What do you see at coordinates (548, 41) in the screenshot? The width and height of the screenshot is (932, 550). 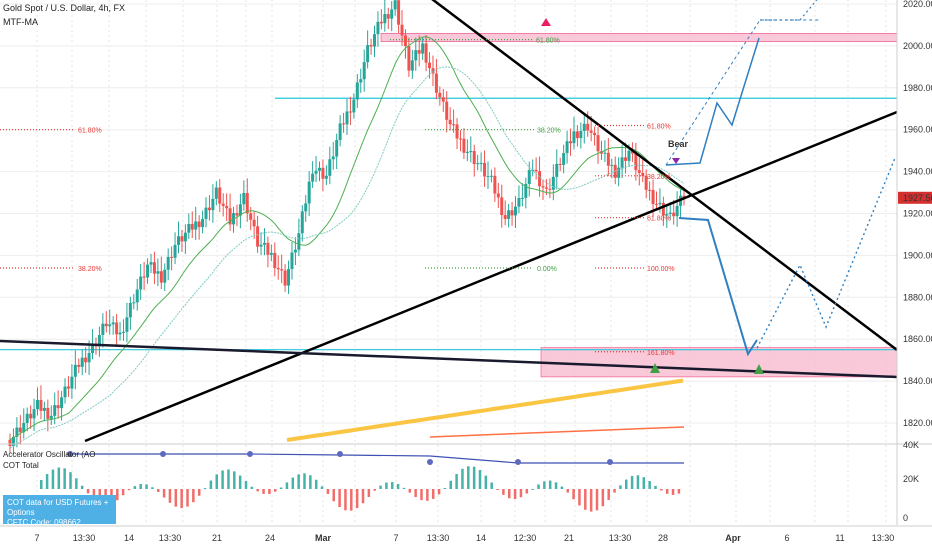 I see `fib-label-4: 61.80%` at bounding box center [548, 41].